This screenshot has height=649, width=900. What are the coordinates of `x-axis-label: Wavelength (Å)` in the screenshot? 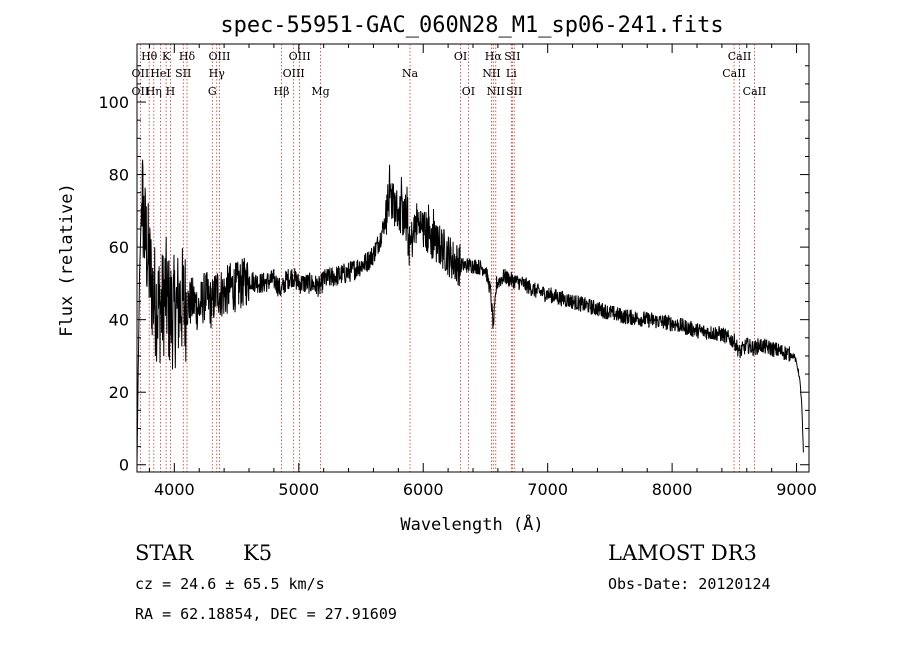 It's located at (471, 524).